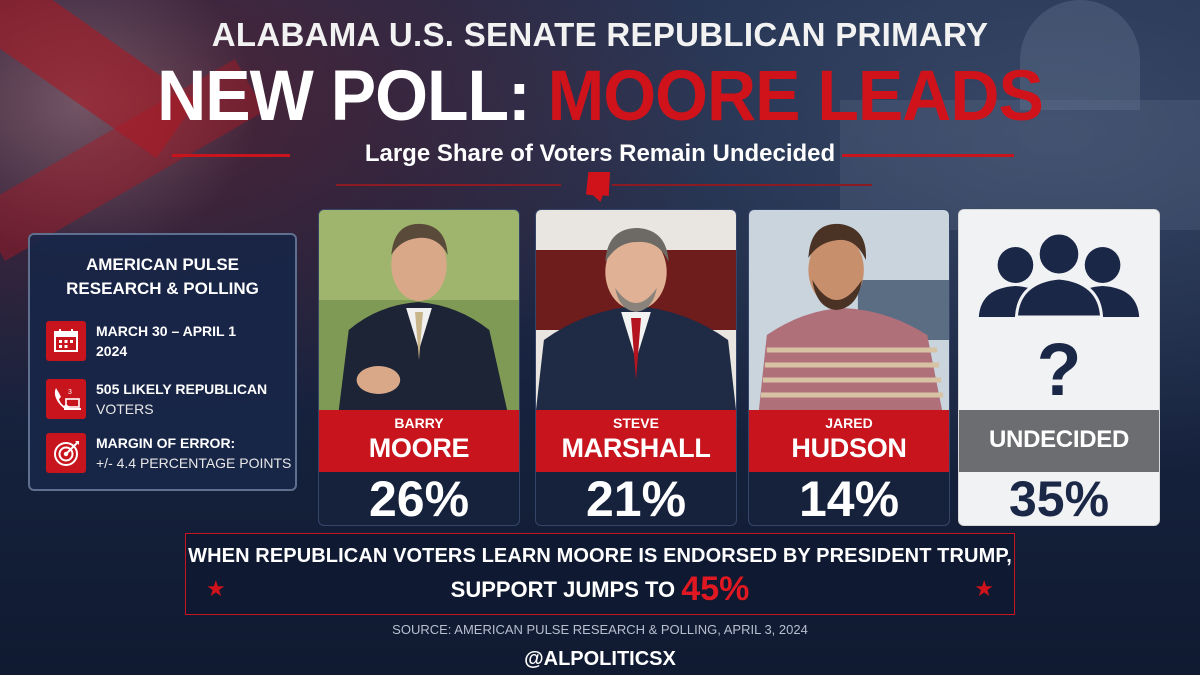  I want to click on subtitle: Large Share of Voters Remain Undecided, so click(600, 153).